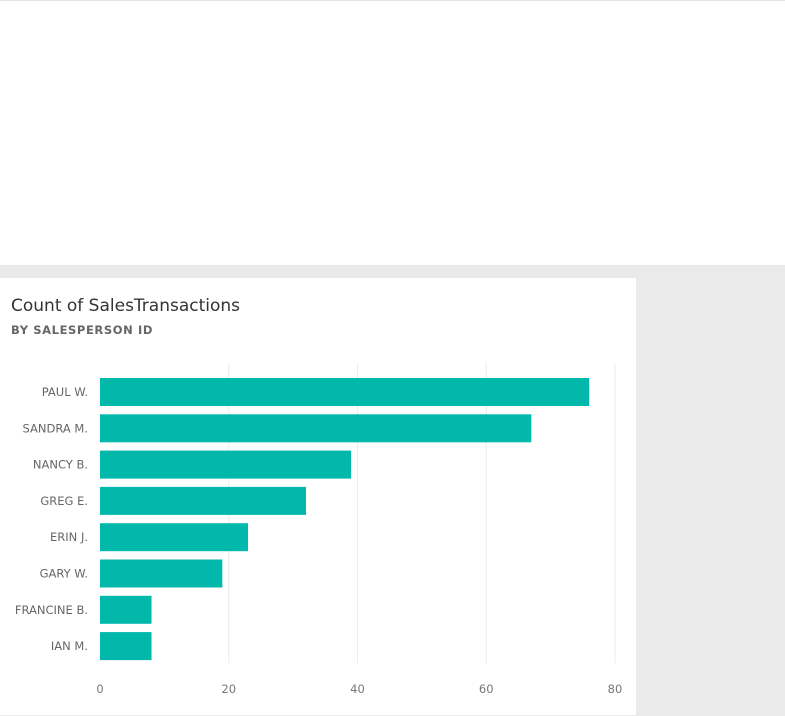  I want to click on category-label: SANDRA M., so click(55, 428).